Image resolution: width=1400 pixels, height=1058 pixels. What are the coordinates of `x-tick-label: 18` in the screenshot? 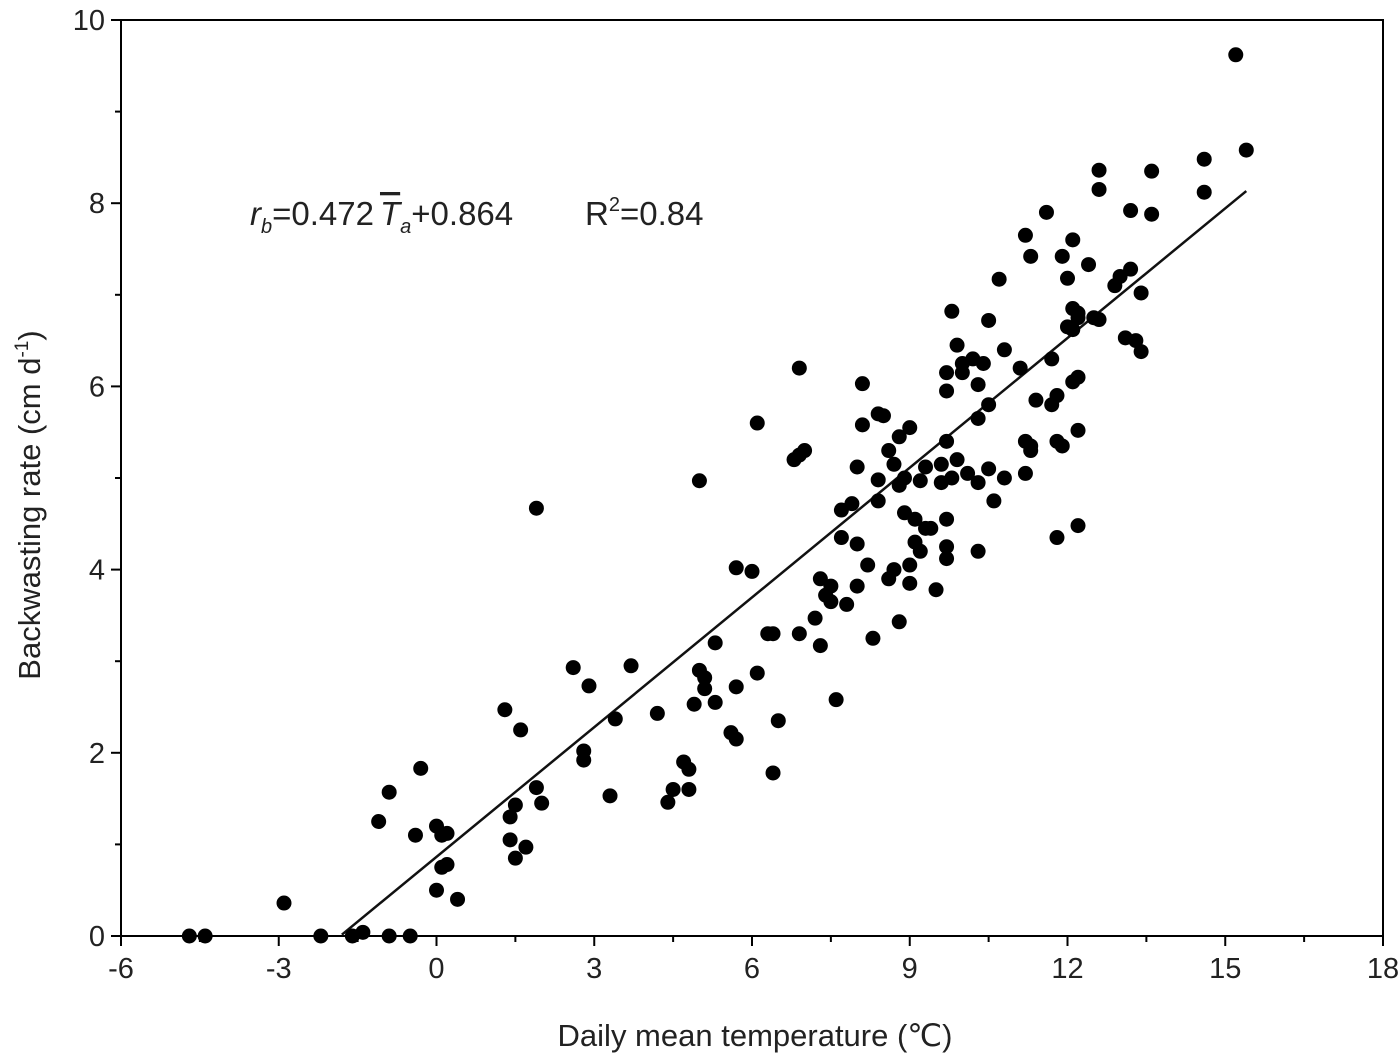 It's located at (1383, 969).